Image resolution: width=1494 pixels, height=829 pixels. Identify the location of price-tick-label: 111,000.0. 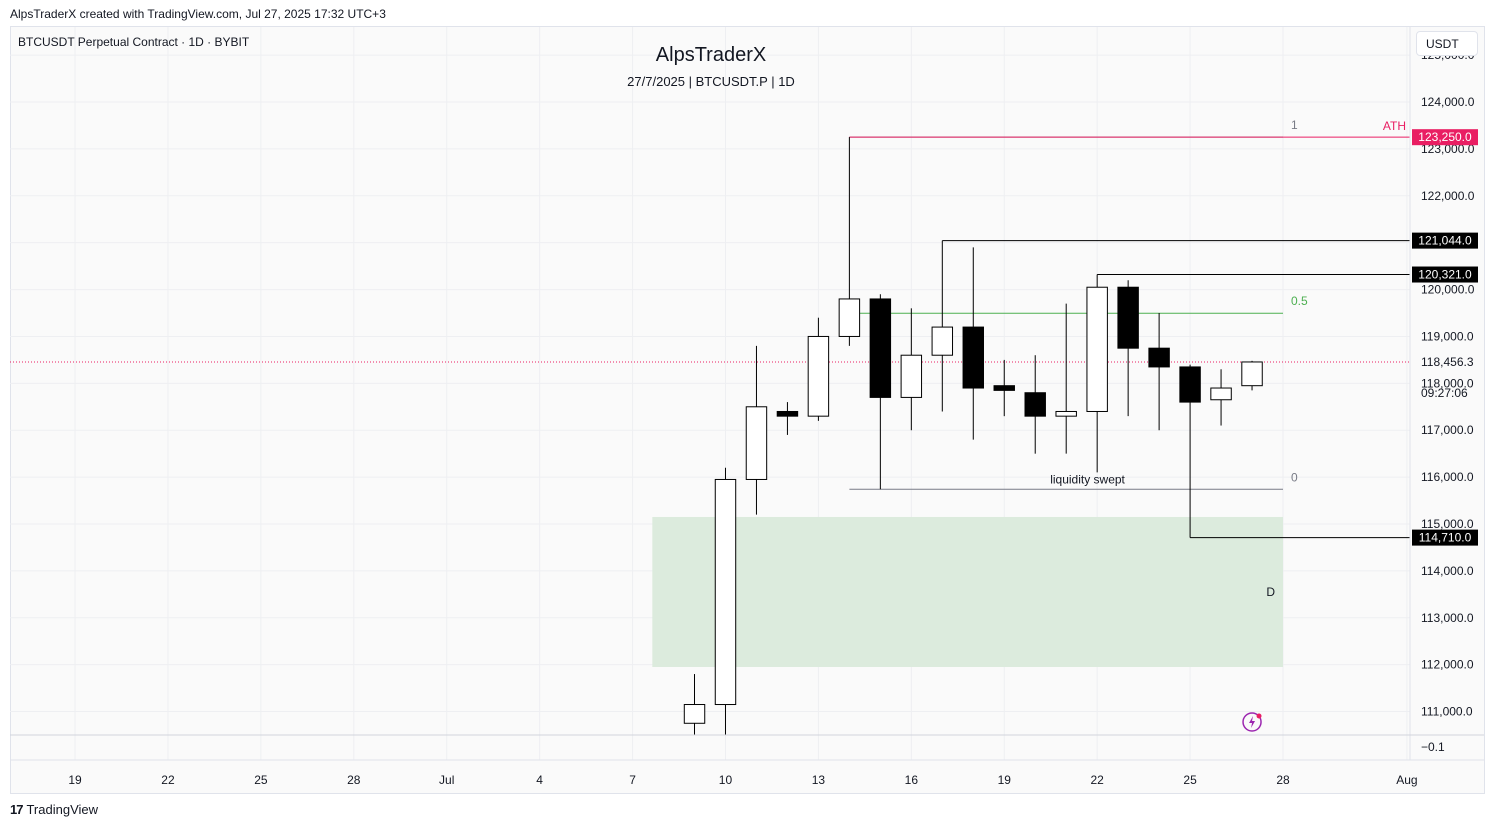
(1447, 712).